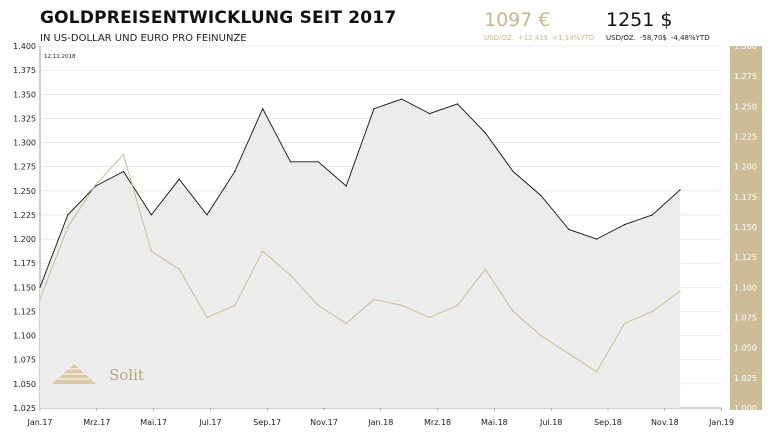  Describe the element at coordinates (745, 378) in the screenshot. I see `right-tick-label: 1.025` at that location.